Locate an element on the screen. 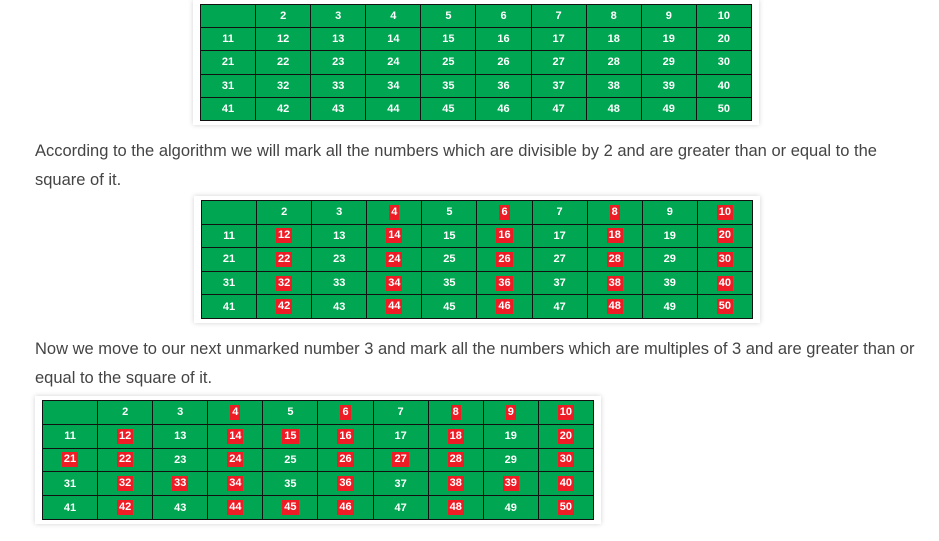 This screenshot has height=541, width=939. number-cell: 20 is located at coordinates (724, 39).